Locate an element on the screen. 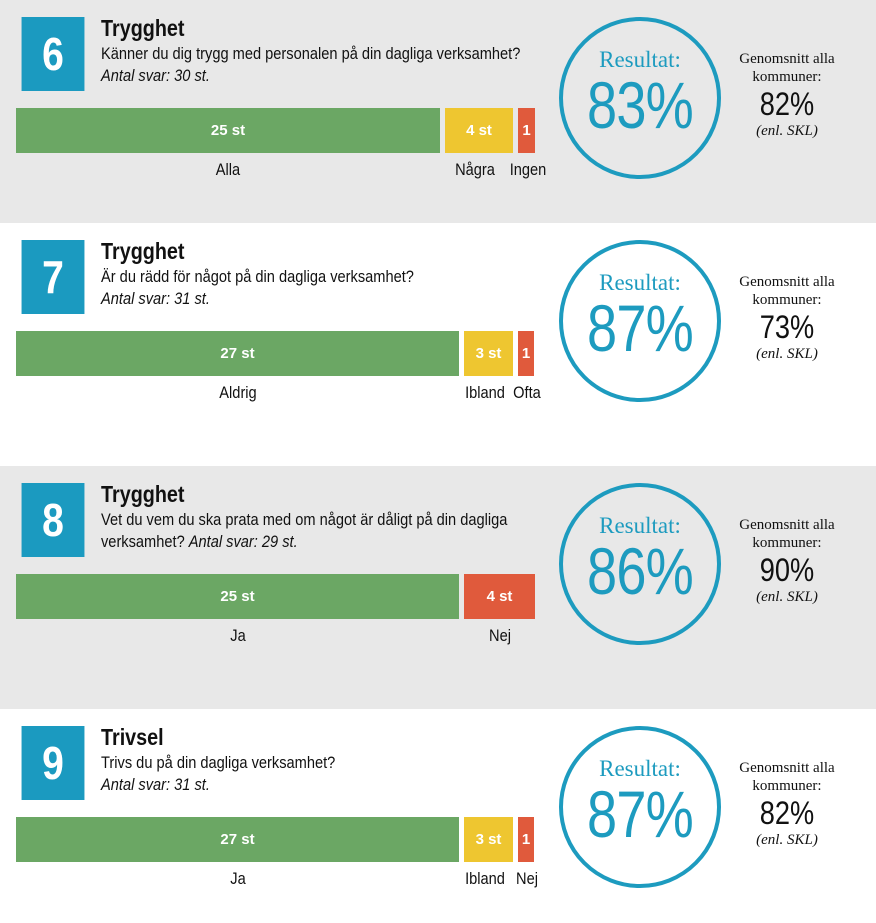 The width and height of the screenshot is (876, 923). category-label: Ingen is located at coordinates (527, 169).